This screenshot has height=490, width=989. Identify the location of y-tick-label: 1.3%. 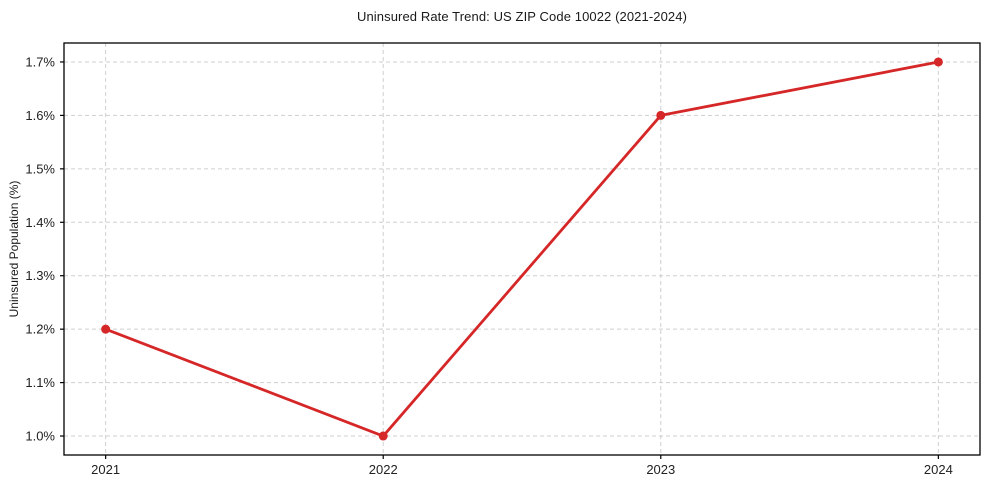
(40, 275).